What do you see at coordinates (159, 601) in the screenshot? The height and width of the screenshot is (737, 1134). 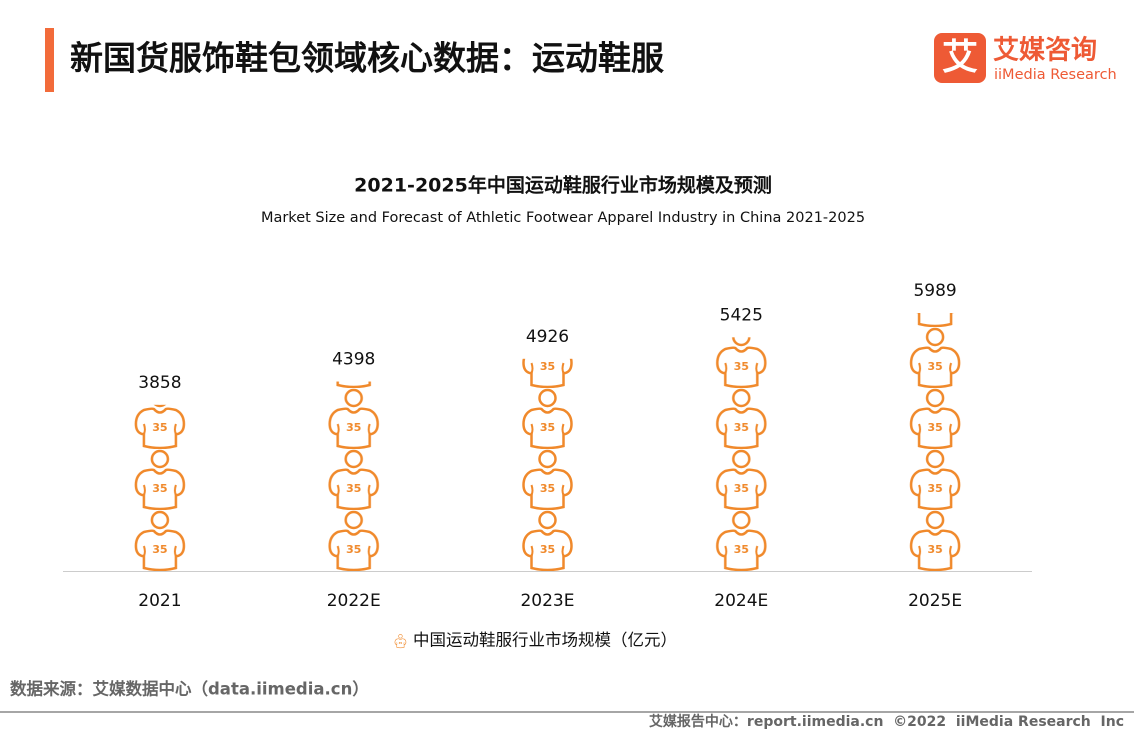 I see `x-tick-label: 2021` at bounding box center [159, 601].